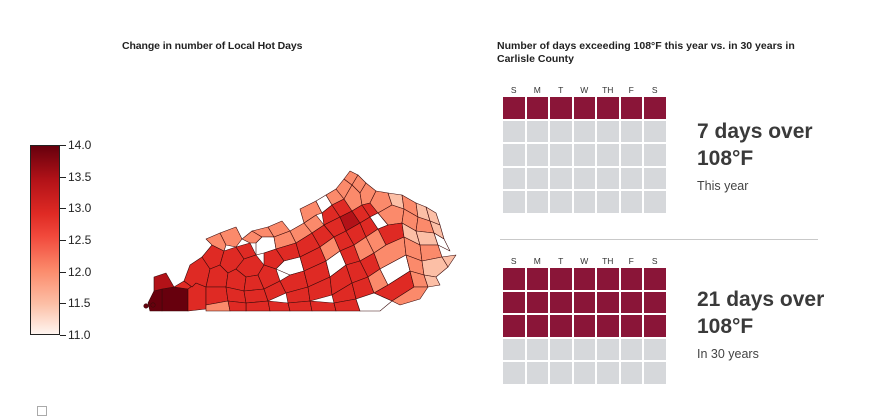 Image resolution: width=880 pixels, height=416 pixels. What do you see at coordinates (300, 241) in the screenshot?
I see `kentucky-county-map` at bounding box center [300, 241].